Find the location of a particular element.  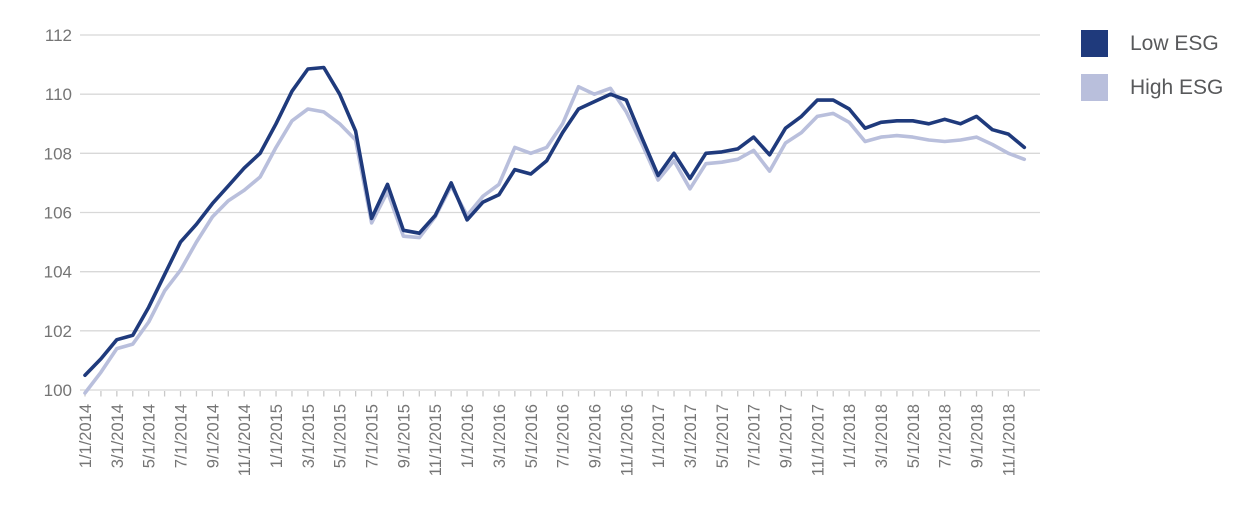

y-axis-label: 112 is located at coordinates (58, 35).